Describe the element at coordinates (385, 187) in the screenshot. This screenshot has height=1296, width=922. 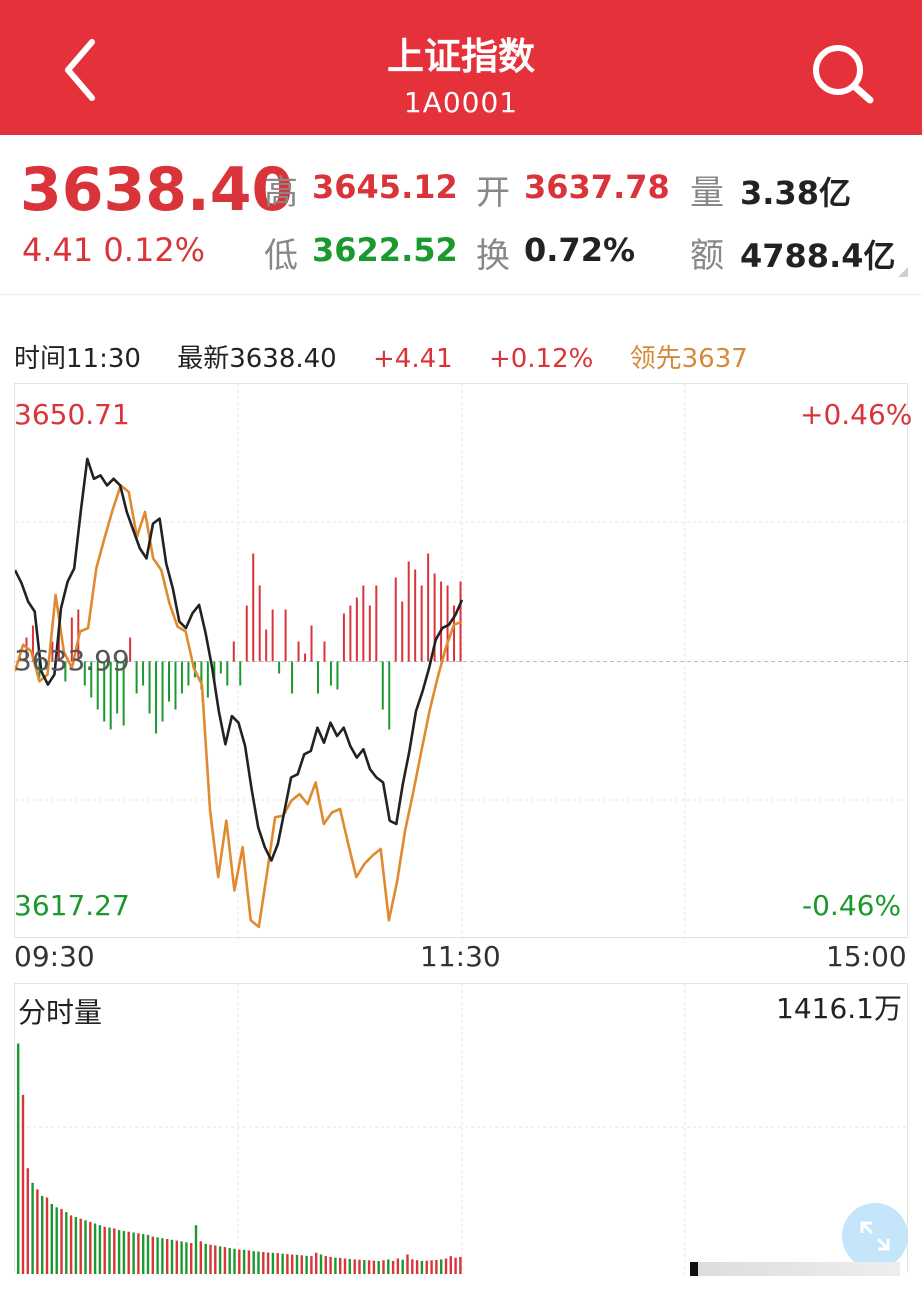
I see `high-value: 3645.12` at that location.